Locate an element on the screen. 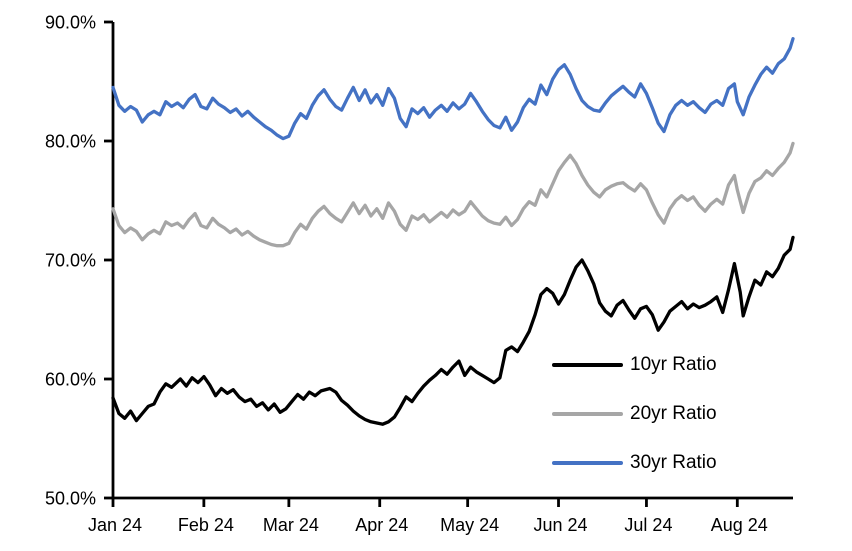 The image size is (852, 551). x-tick-label: May 24 is located at coordinates (469, 525).